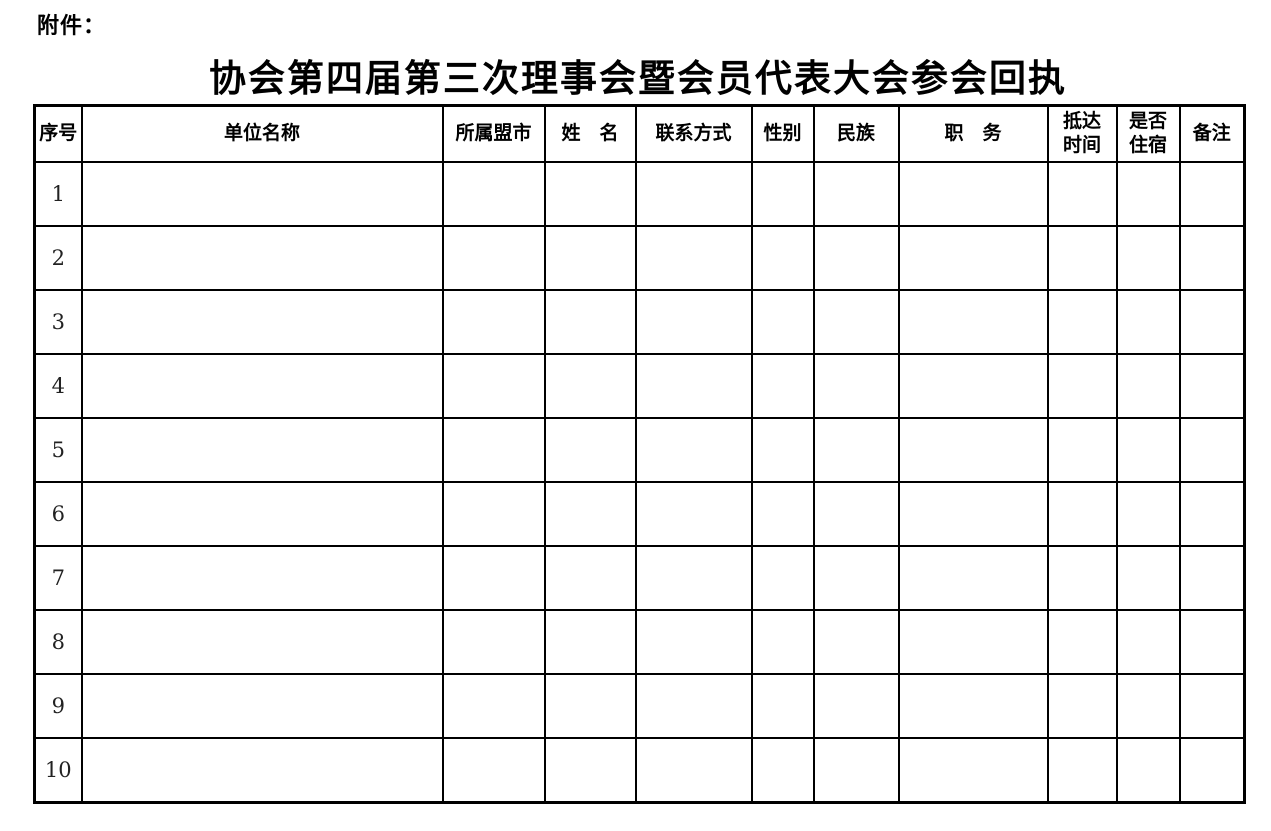 Image resolution: width=1271 pixels, height=831 pixels. I want to click on column-header-lodging: 是否 住宿, so click(1148, 133).